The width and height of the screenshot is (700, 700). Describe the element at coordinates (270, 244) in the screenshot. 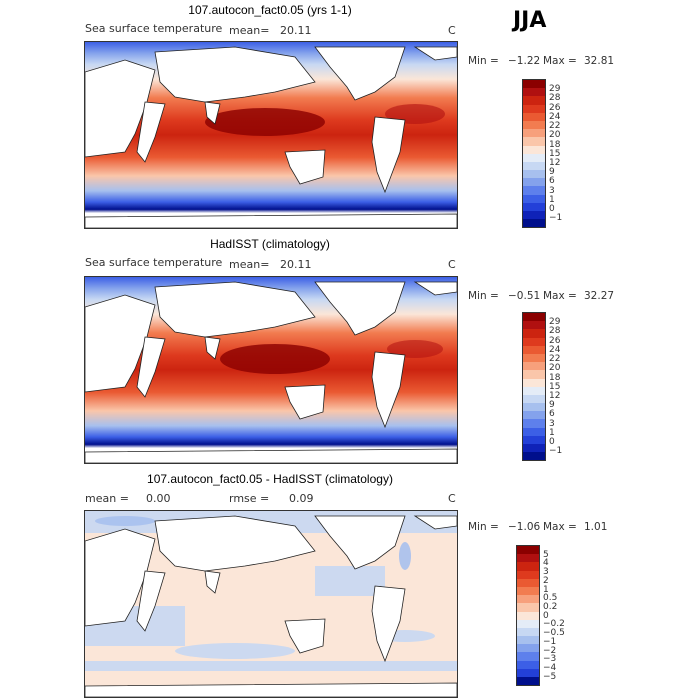

I see `panel-title-obs: HadISST (climatology)` at that location.